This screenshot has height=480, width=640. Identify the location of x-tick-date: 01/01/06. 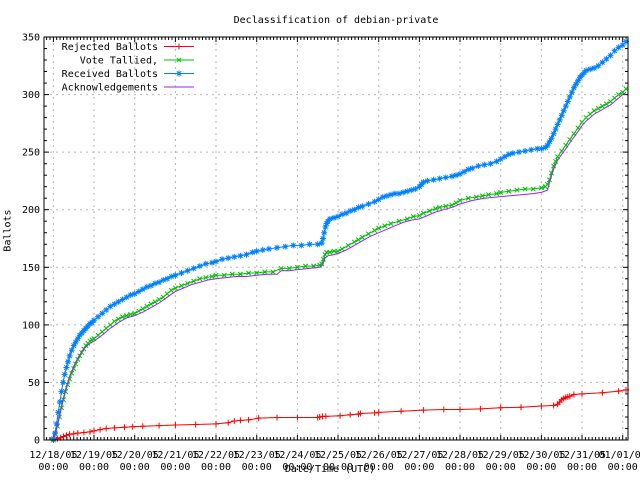
(619, 455).